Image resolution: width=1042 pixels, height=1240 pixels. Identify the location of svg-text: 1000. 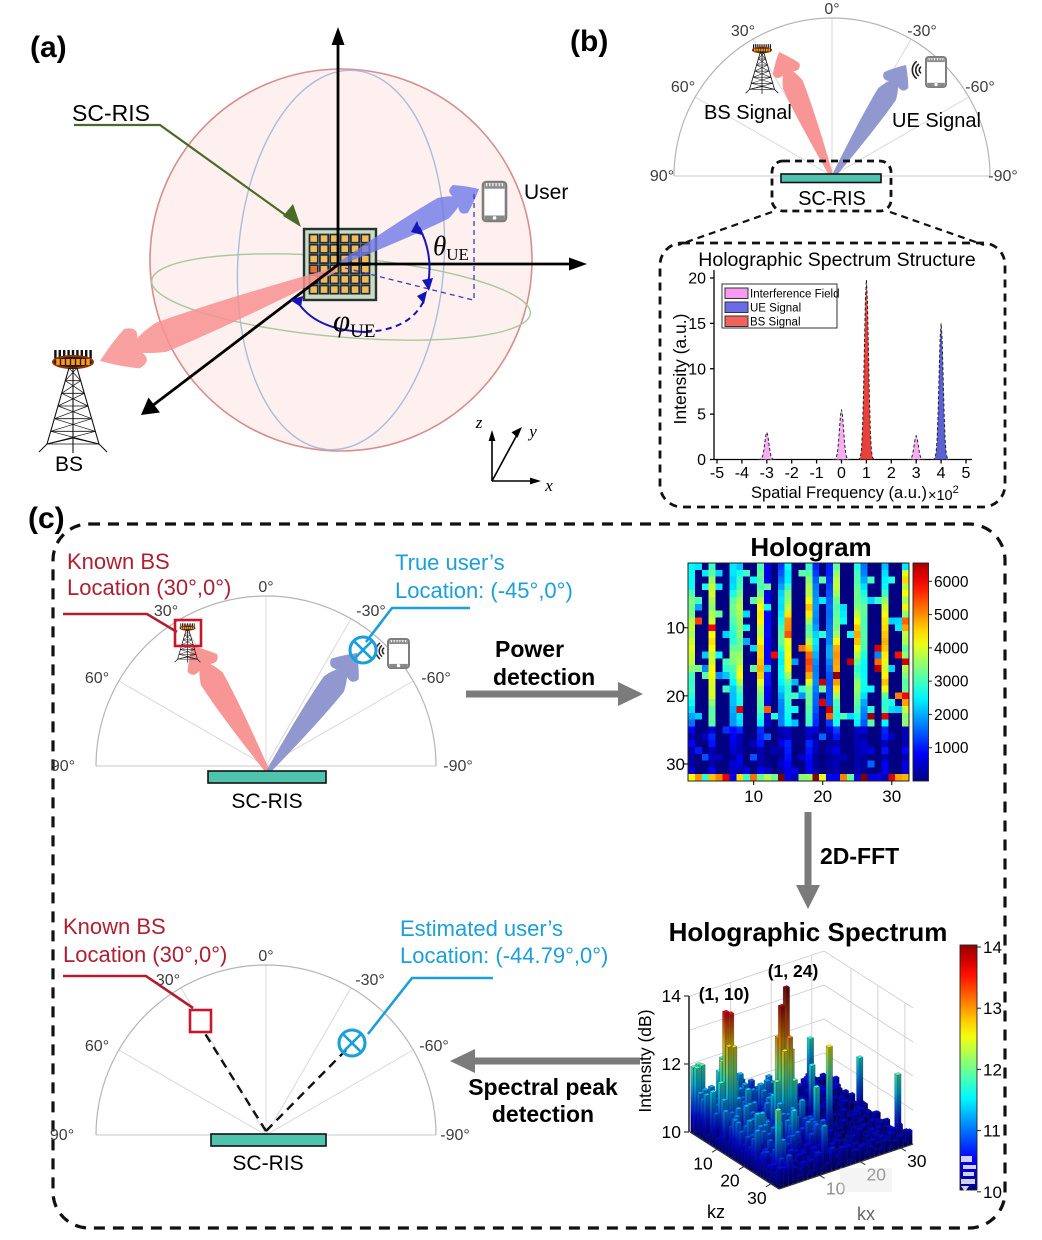
(951, 748).